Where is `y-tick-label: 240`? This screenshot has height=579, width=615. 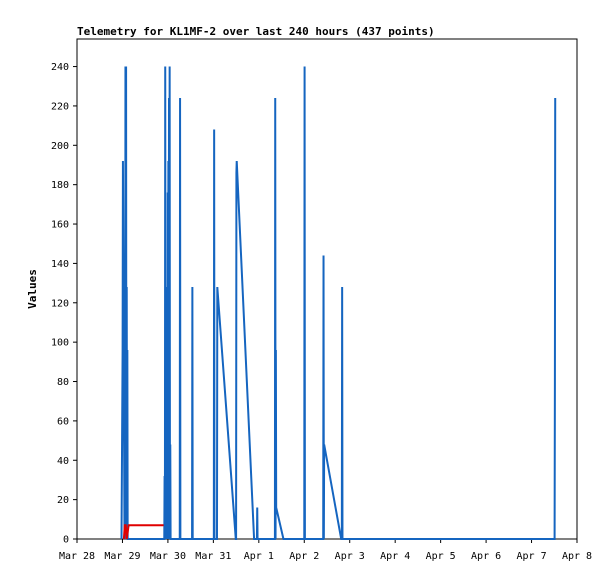 y-tick-label: 240 is located at coordinates (60, 67).